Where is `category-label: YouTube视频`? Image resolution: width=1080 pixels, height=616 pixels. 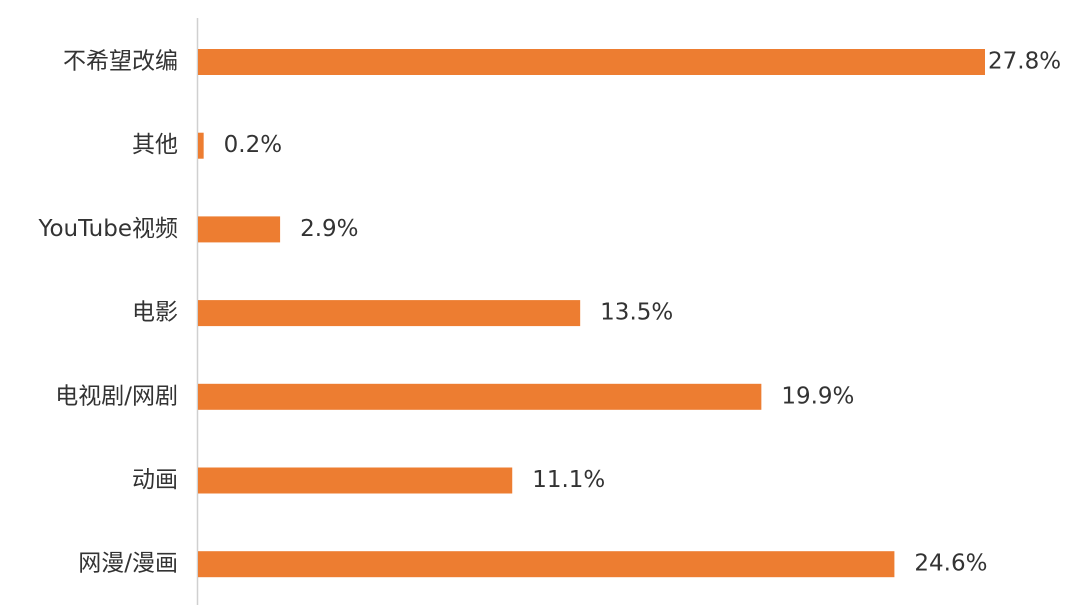 category-label: YouTube视频 is located at coordinates (107, 229).